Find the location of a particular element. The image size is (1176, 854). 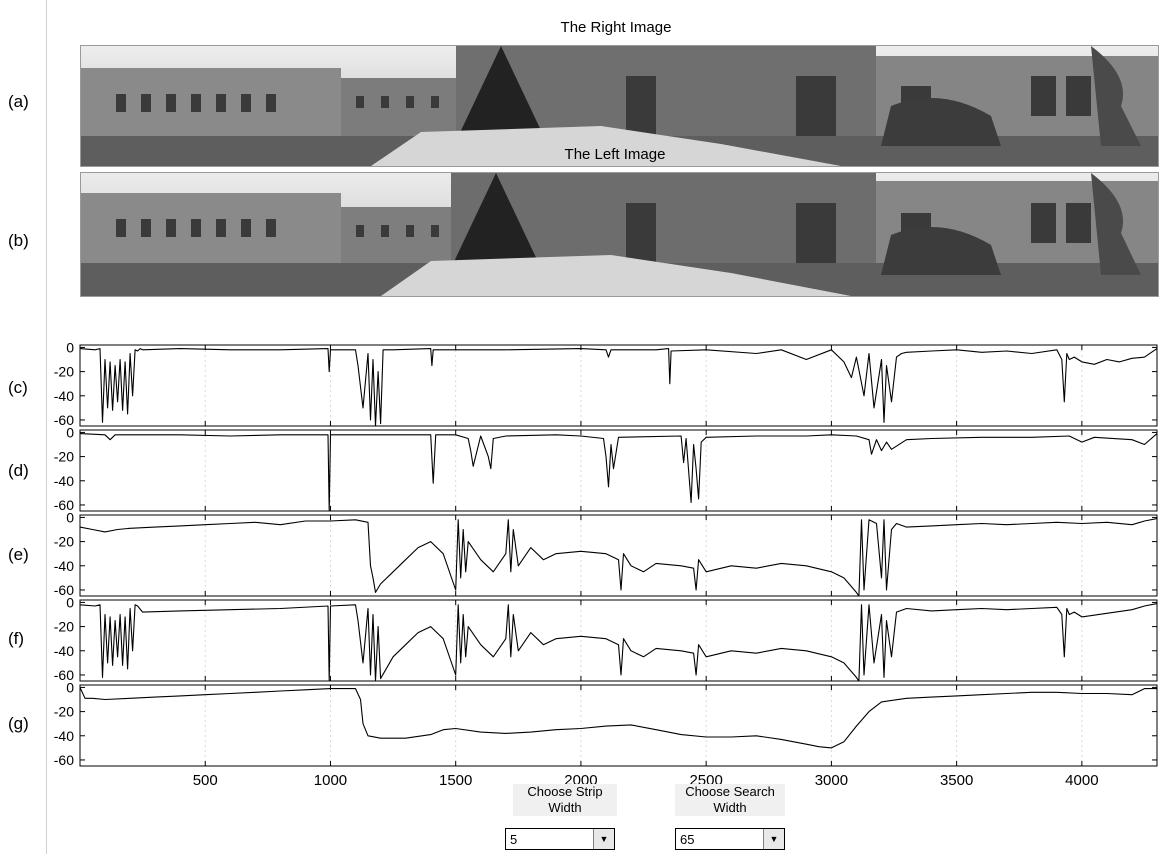

x-tick-label: 1000 is located at coordinates (330, 780).